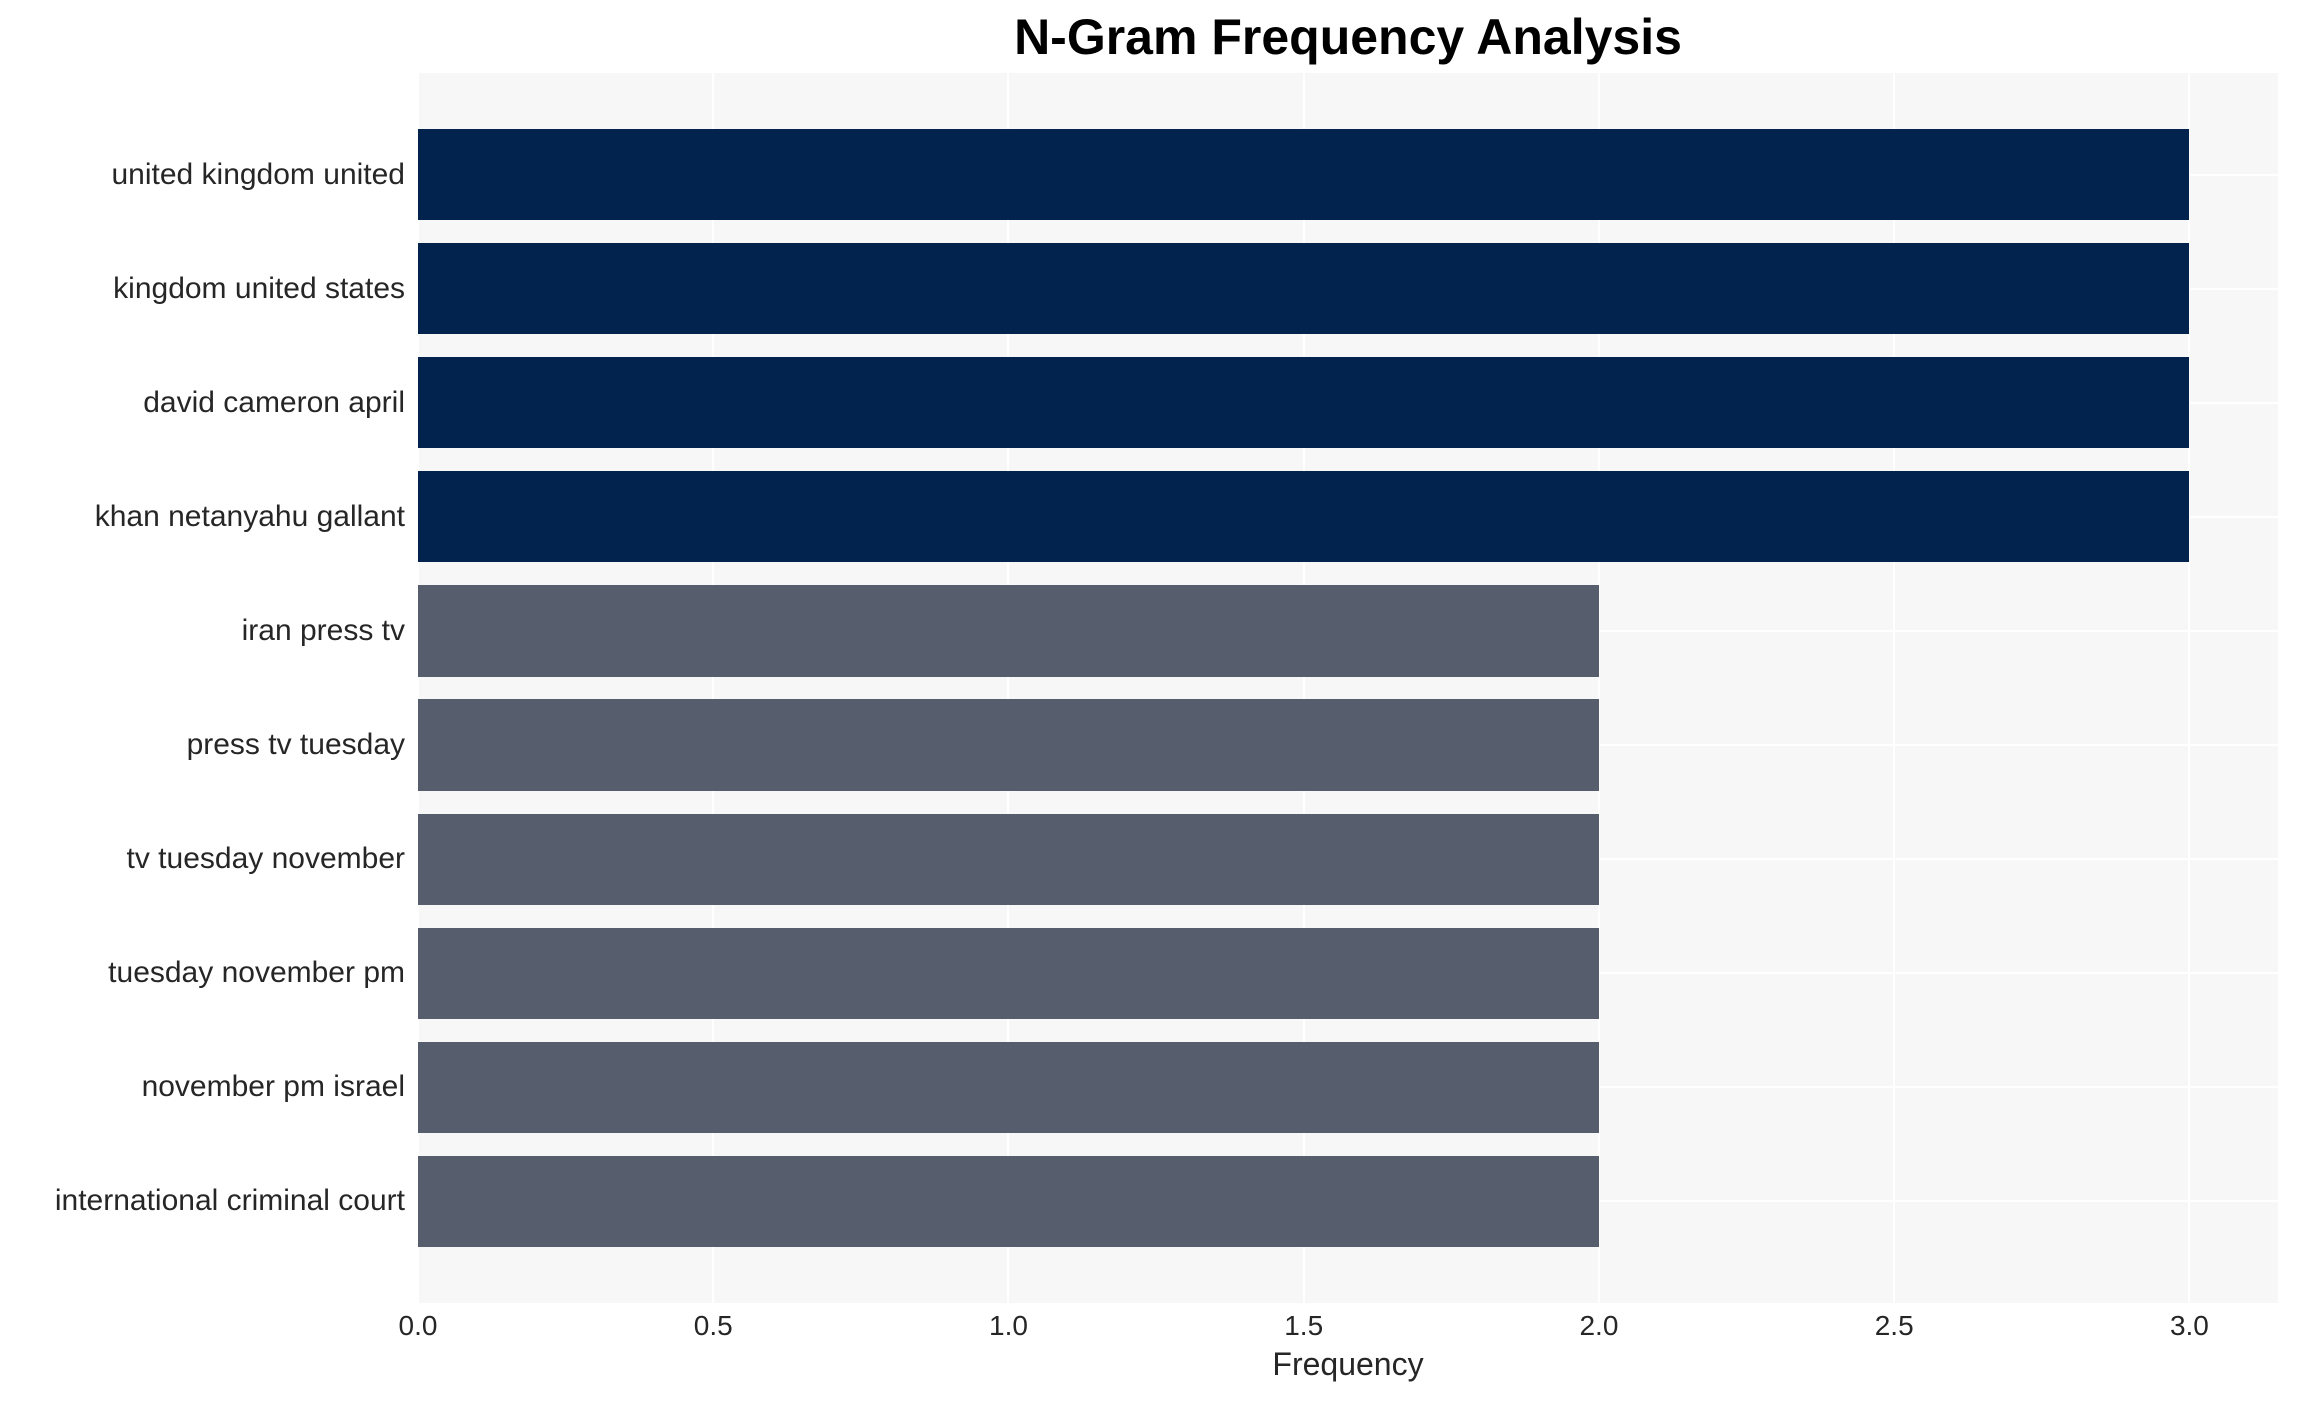 The image size is (2298, 1402). Describe the element at coordinates (274, 402) in the screenshot. I see `y-tick-label: david cameron april` at that location.